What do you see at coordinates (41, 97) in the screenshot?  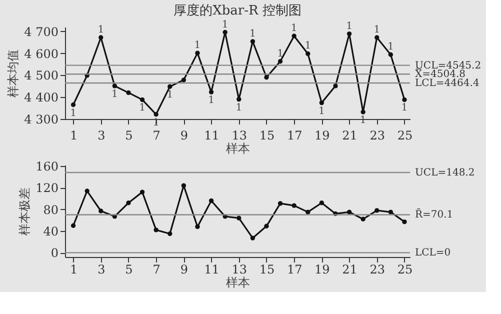 I see `y-tick-label: 4 400` at bounding box center [41, 97].